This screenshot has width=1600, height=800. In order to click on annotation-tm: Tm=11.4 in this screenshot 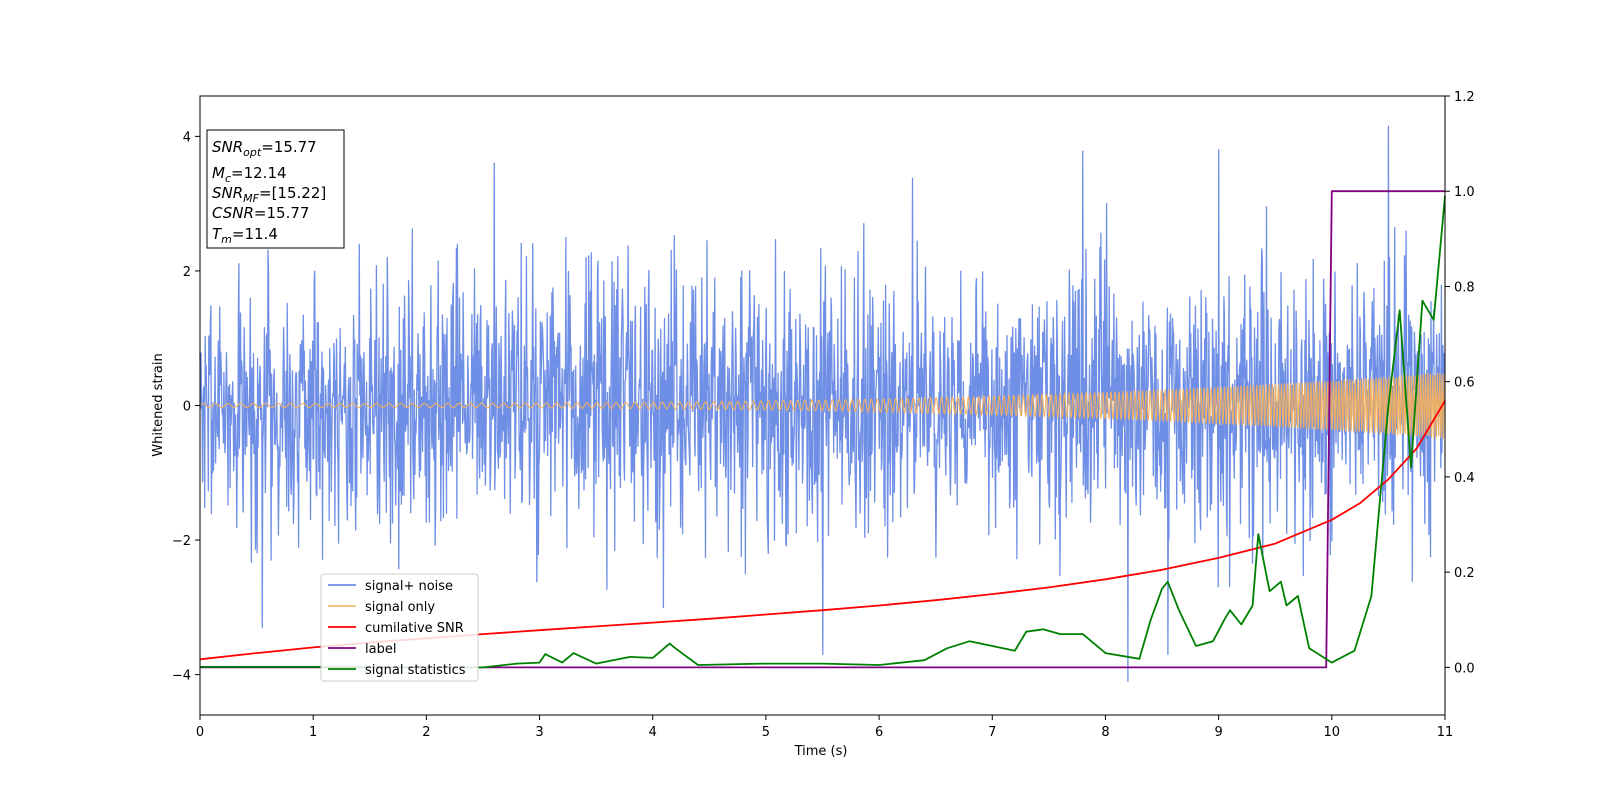, I will do `click(245, 235)`.